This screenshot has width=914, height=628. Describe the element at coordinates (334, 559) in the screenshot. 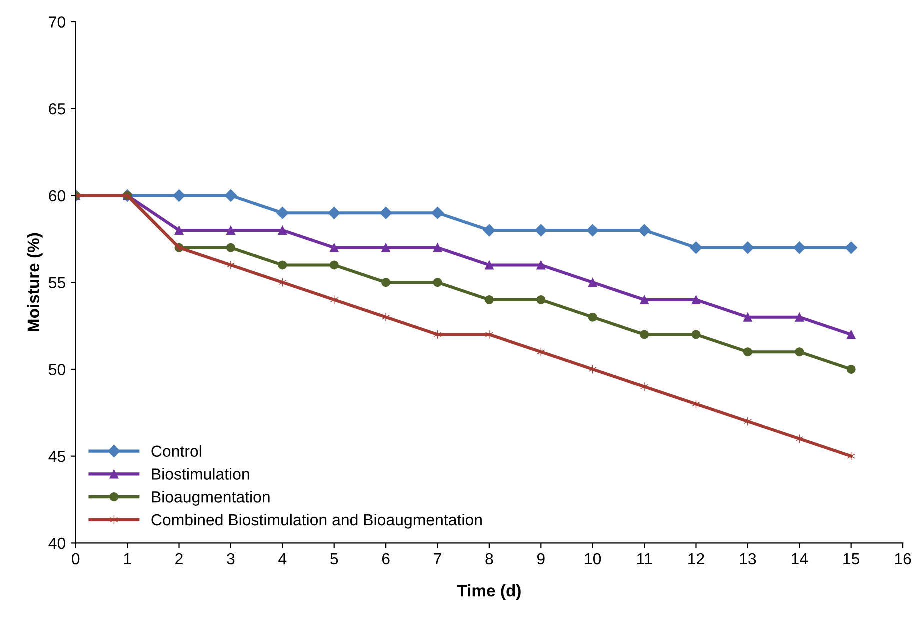

I see `x-tick-label: 5` at that location.